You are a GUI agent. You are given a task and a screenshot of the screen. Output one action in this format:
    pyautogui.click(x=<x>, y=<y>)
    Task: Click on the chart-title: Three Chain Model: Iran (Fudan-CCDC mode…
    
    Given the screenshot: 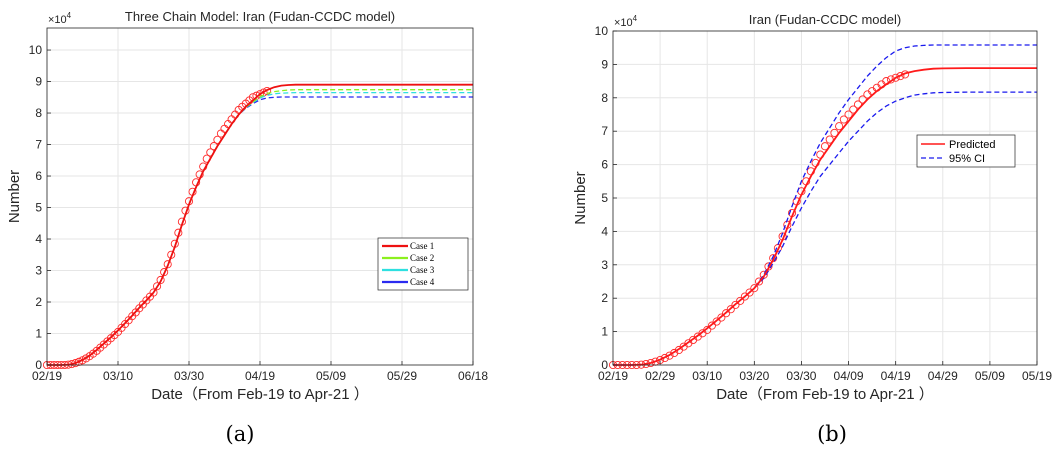 What is the action you would take?
    pyautogui.click(x=260, y=16)
    